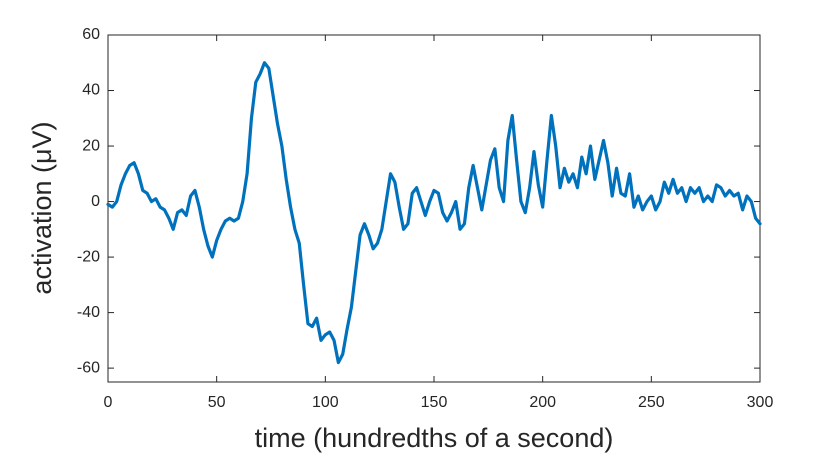 The height and width of the screenshot is (460, 840). I want to click on y-tick-label: -40, so click(88, 312).